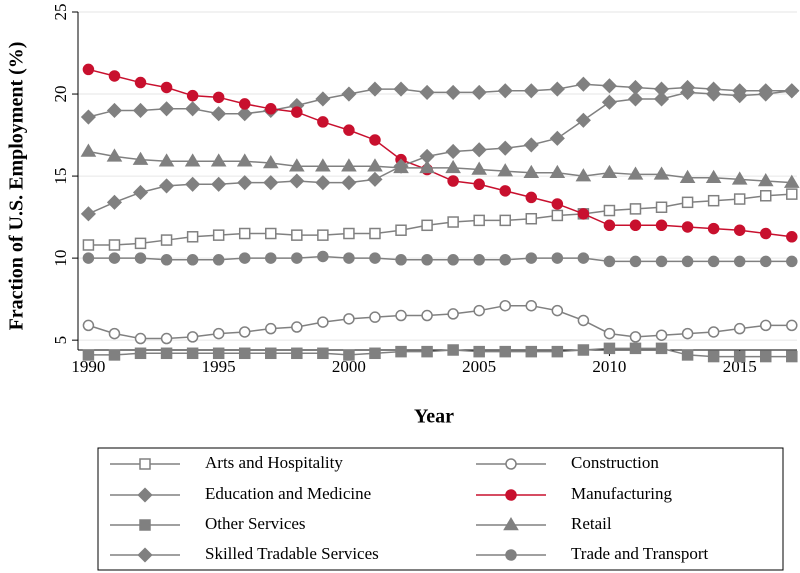  I want to click on legend-label: Arts and Hospitality, so click(274, 462).